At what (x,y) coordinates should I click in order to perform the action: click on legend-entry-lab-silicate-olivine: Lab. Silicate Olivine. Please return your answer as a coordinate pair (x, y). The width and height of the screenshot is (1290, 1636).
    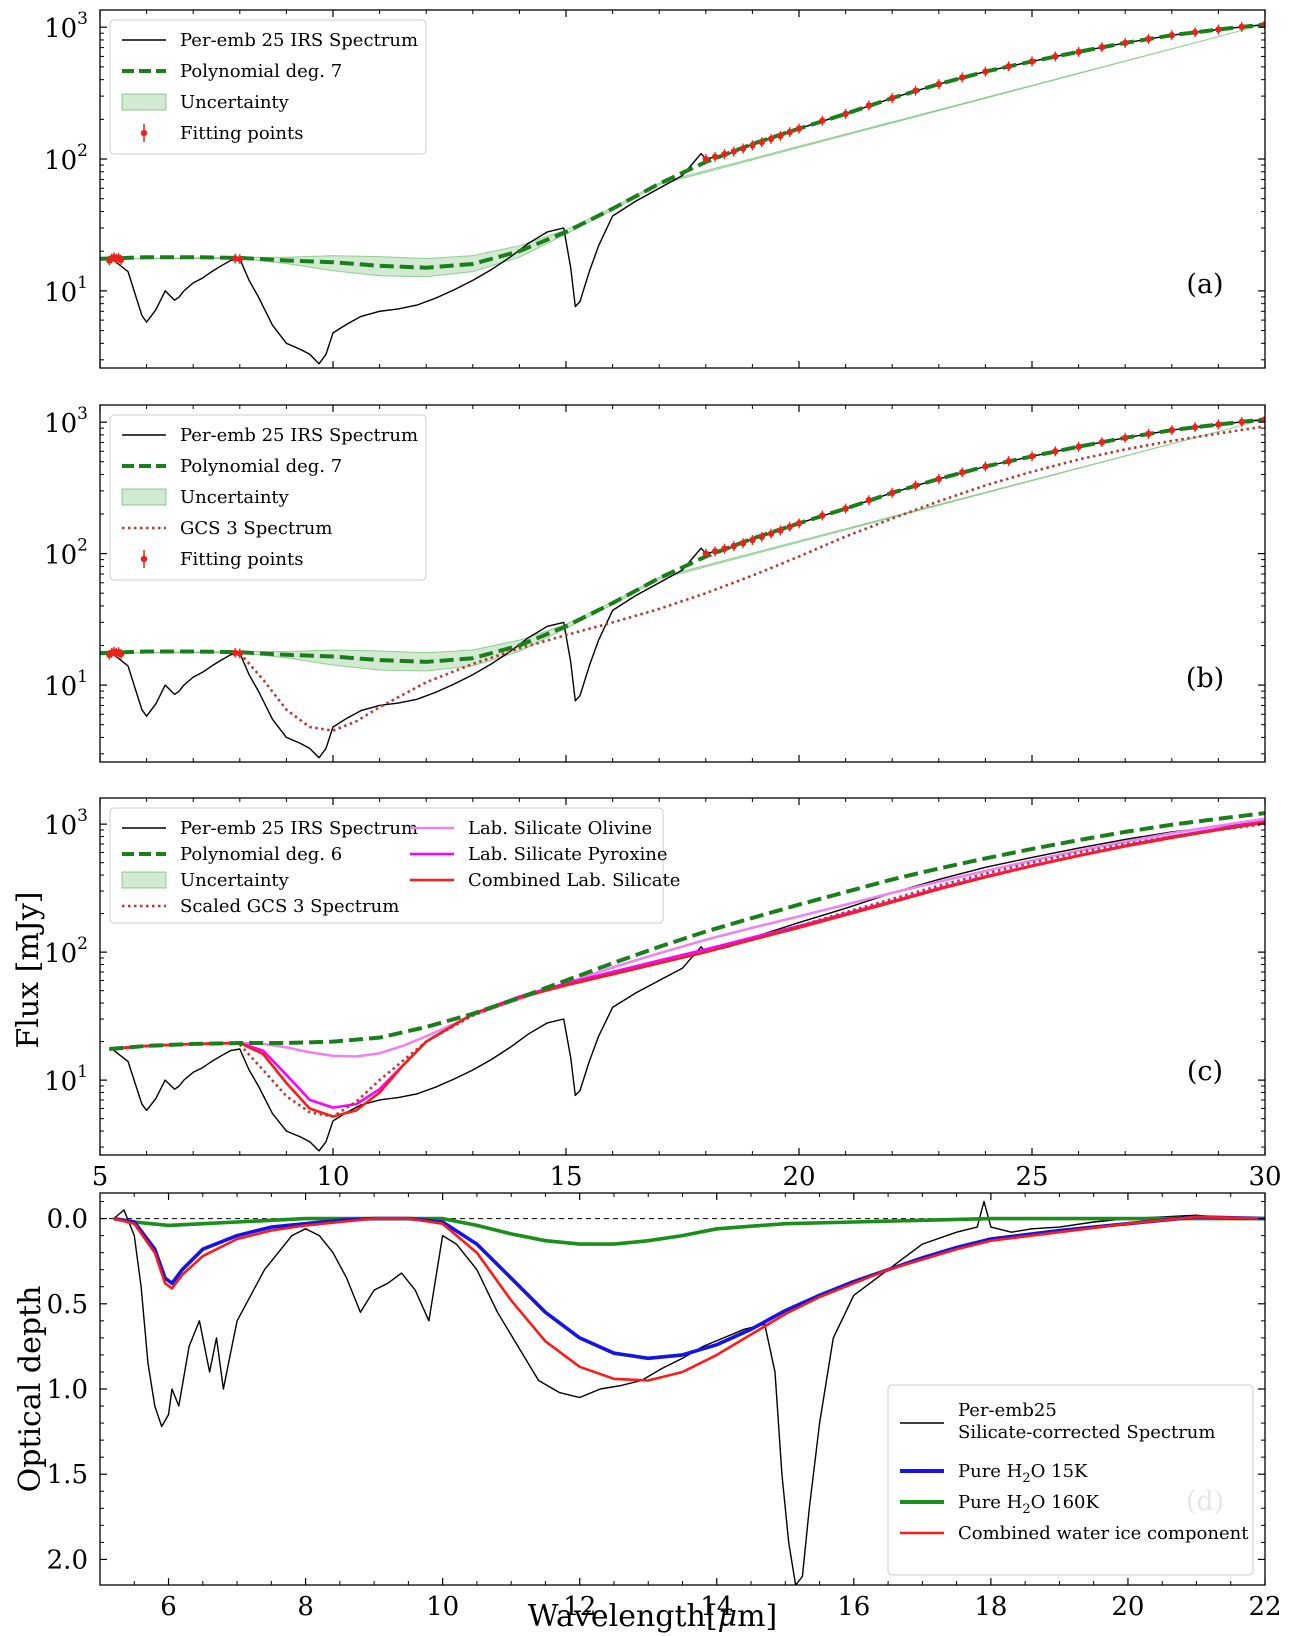
    Looking at the image, I should click on (560, 828).